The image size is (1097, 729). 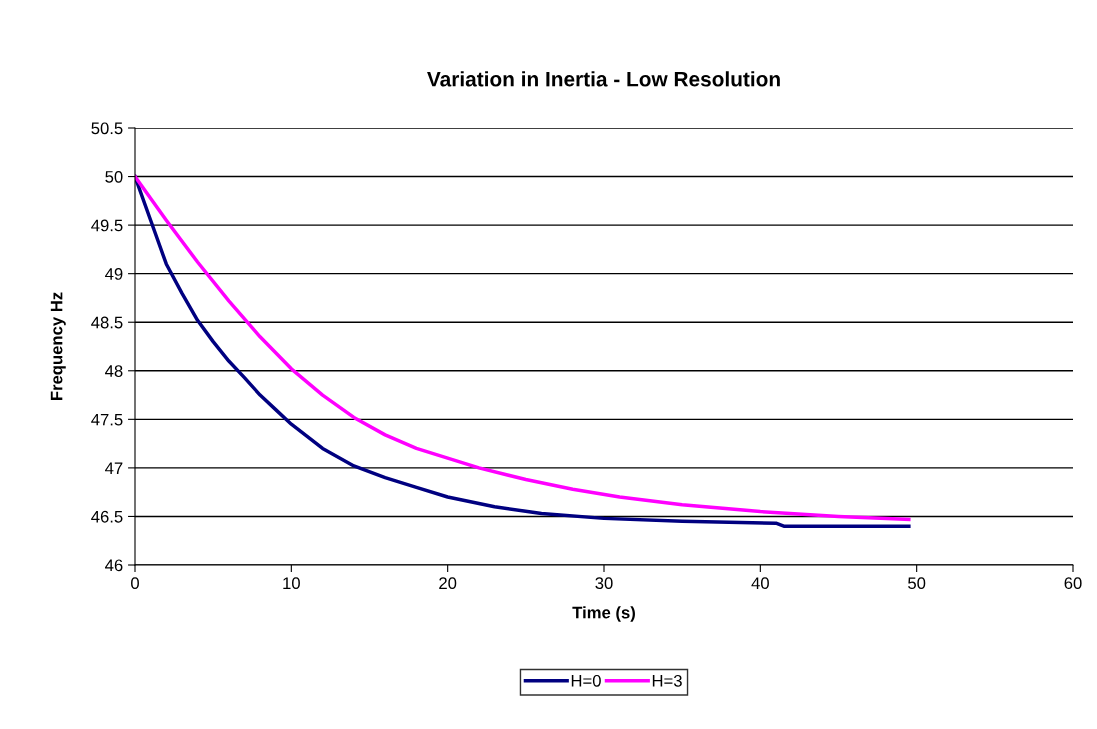 I want to click on x-tick-label: 20, so click(x=448, y=583).